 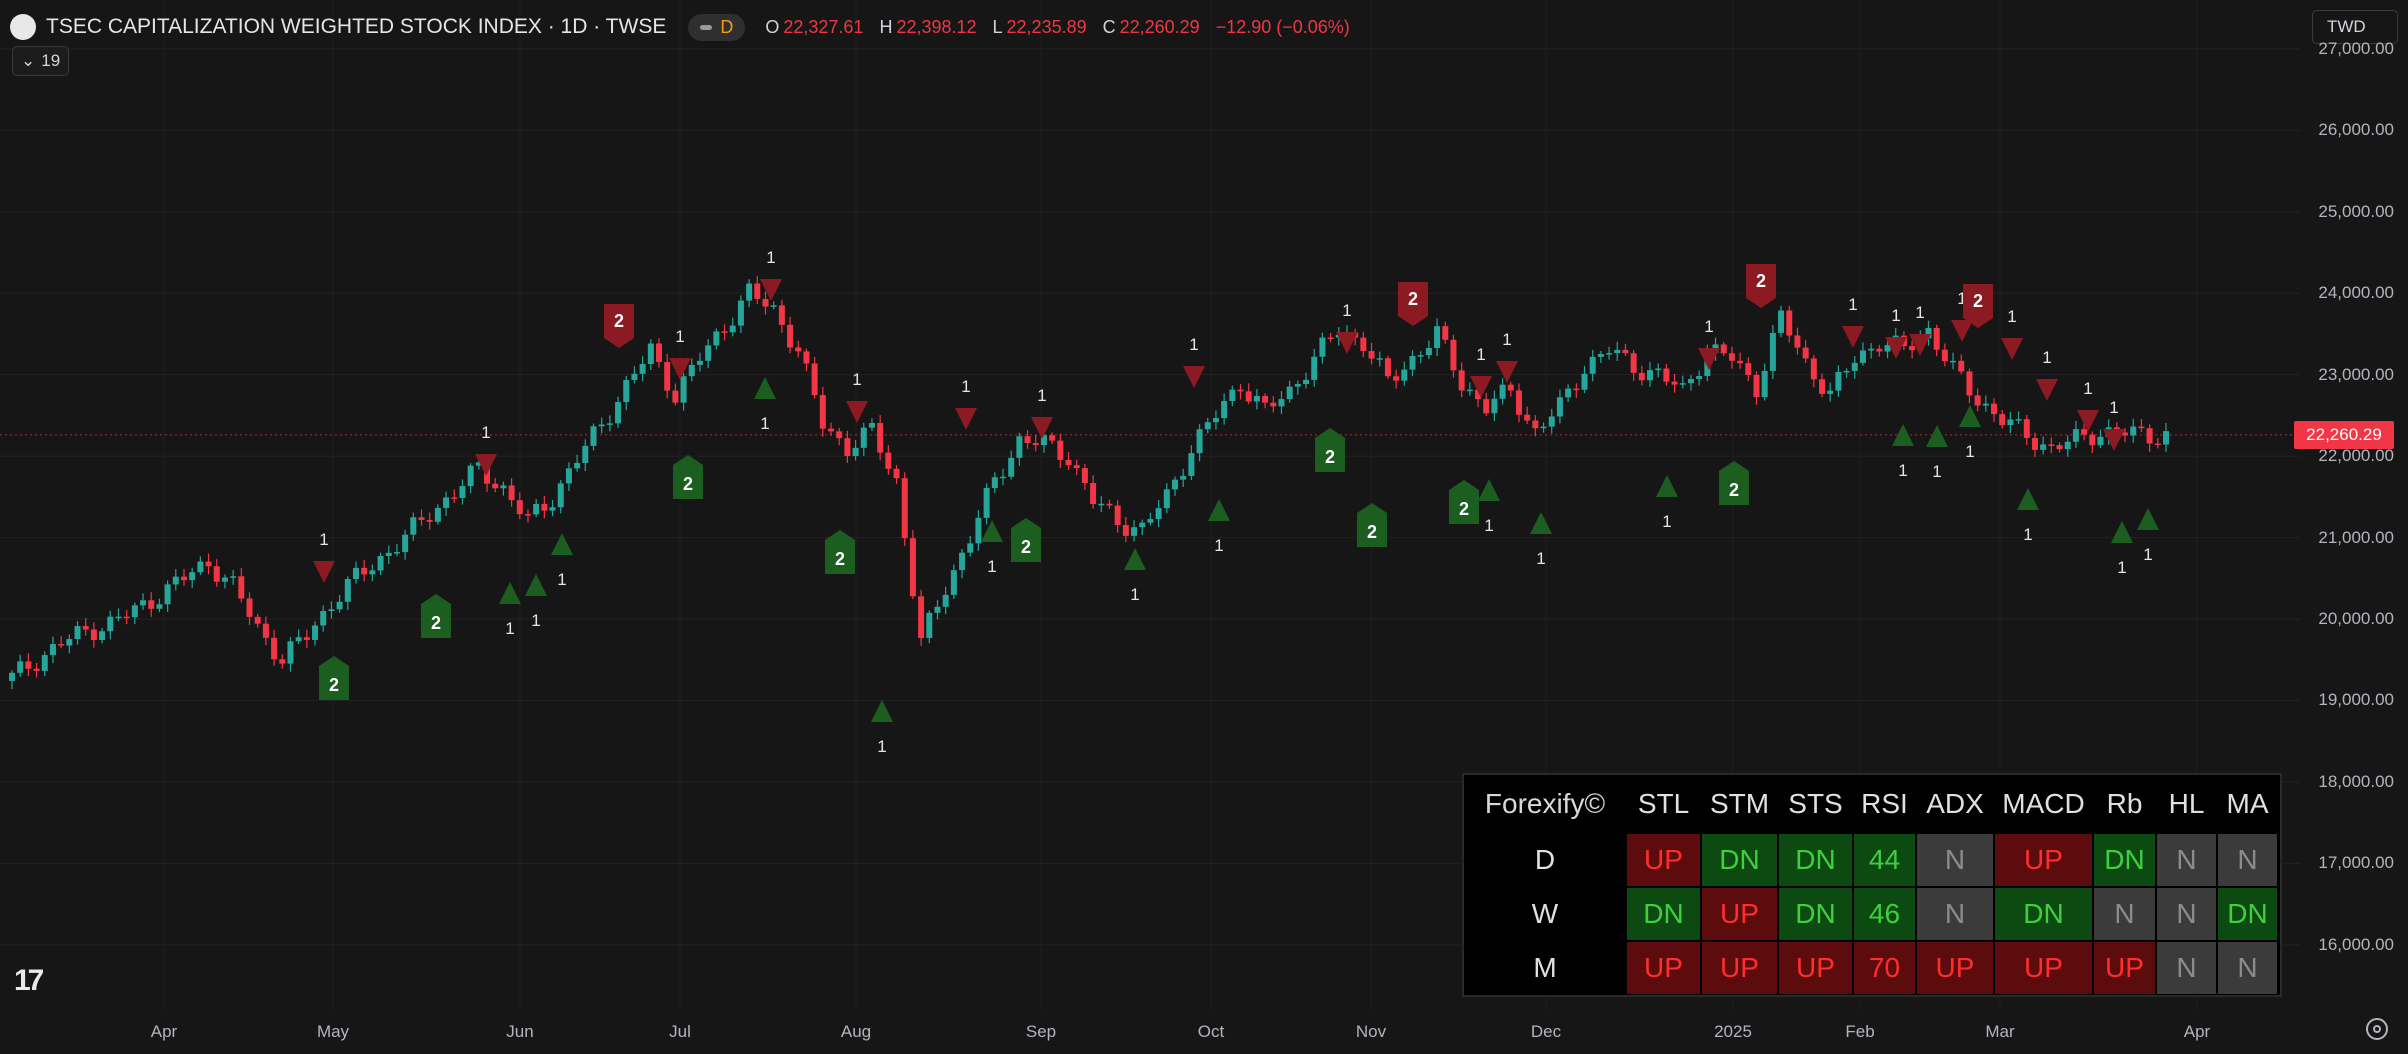 I want to click on buy-signal-badge, so click(x=688, y=477).